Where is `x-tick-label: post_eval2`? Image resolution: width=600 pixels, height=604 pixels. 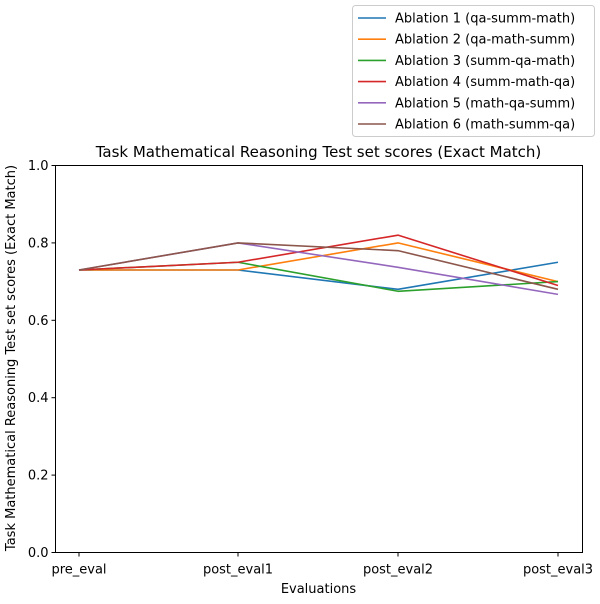 x-tick-label: post_eval2 is located at coordinates (398, 570).